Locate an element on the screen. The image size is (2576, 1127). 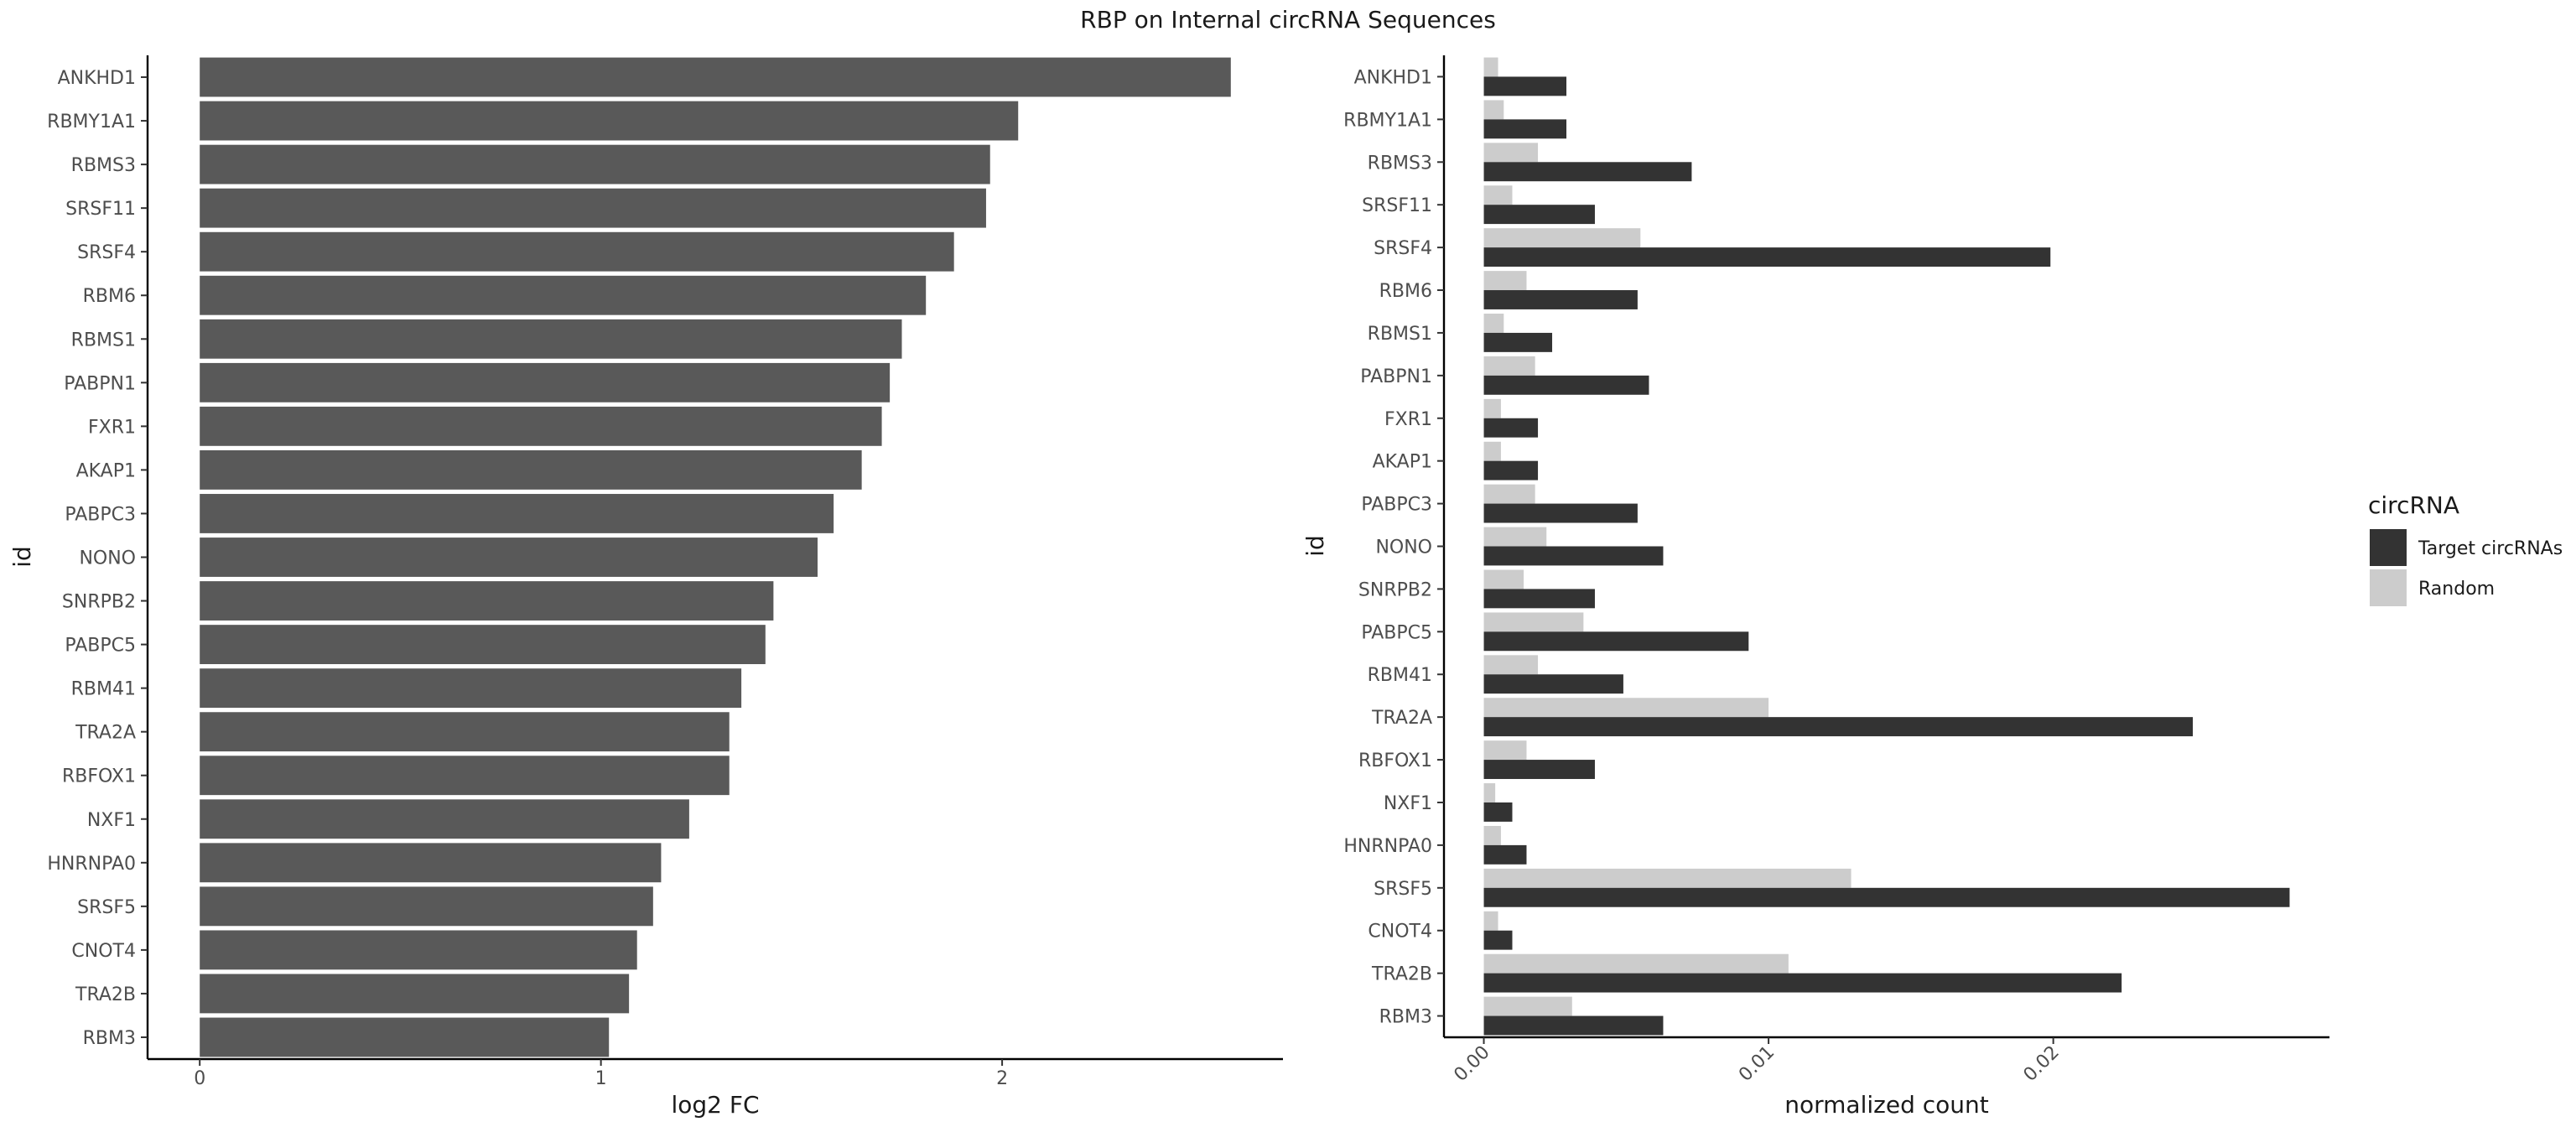
bar-target-srsf4 is located at coordinates (1767, 257).